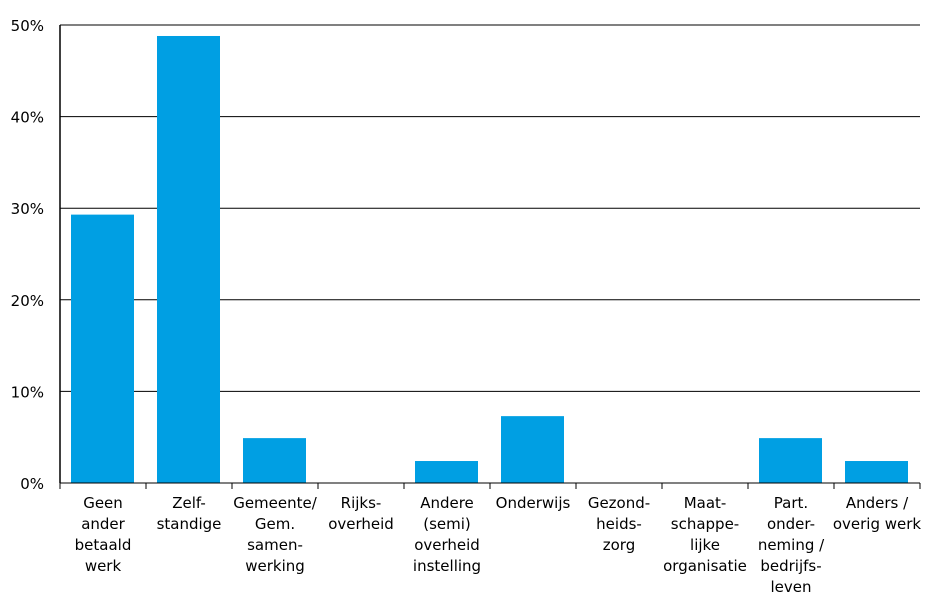  I want to click on x-category-label-line: instelling, so click(447, 566).